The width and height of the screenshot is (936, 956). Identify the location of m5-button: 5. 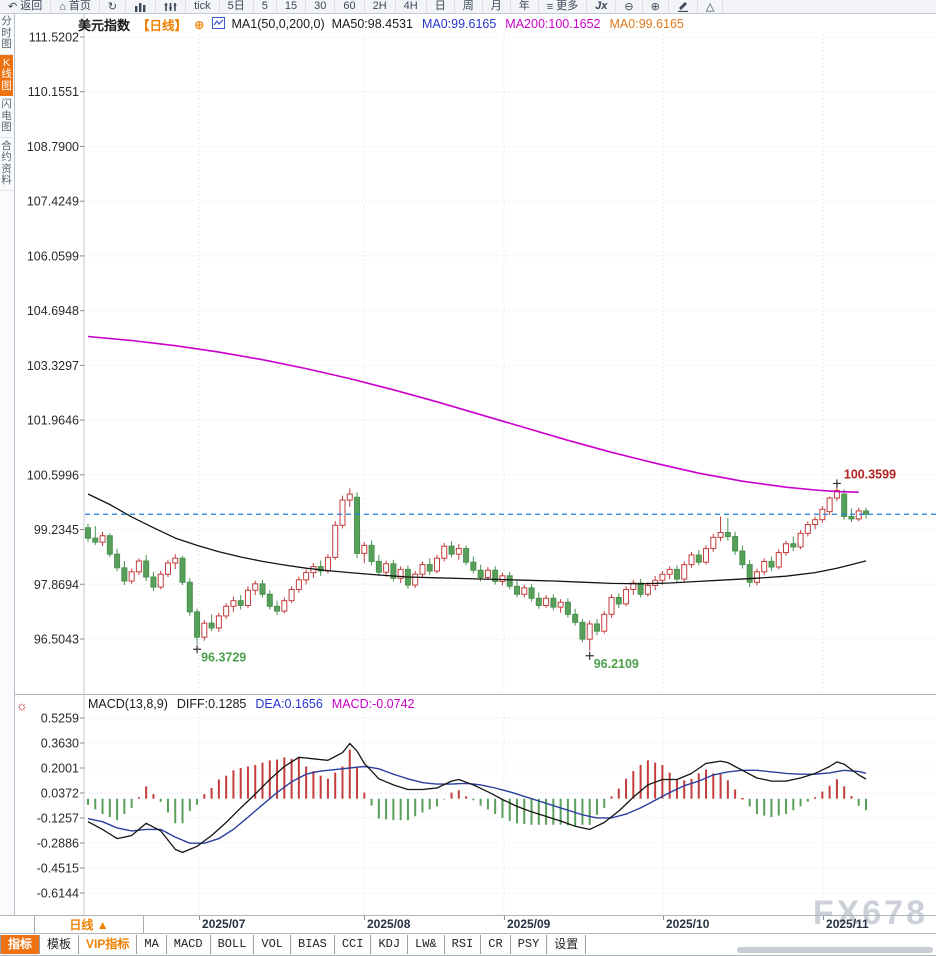
(265, 6).